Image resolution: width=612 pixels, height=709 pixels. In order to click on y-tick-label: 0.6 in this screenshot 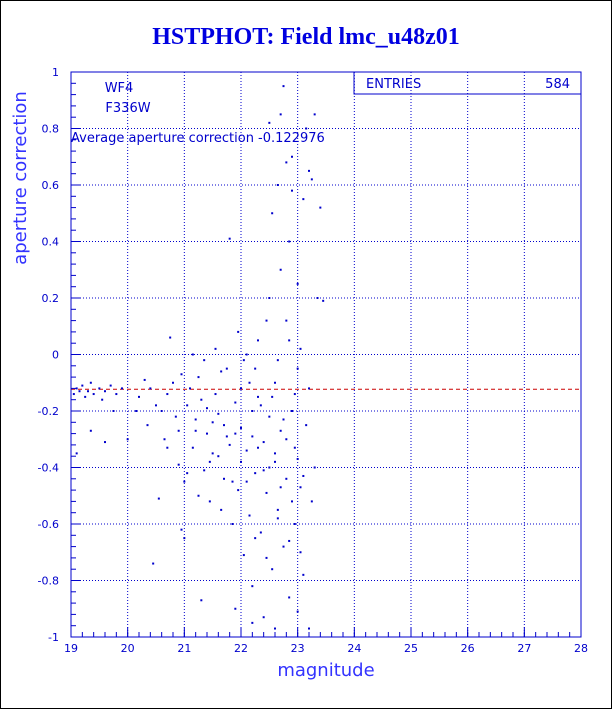, I will do `click(51, 185)`.